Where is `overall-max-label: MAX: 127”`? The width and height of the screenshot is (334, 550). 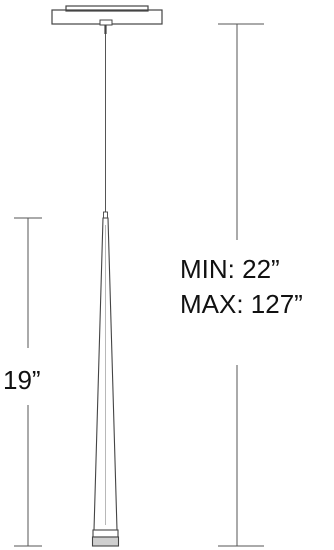 overall-max-label: MAX: 127” is located at coordinates (241, 304).